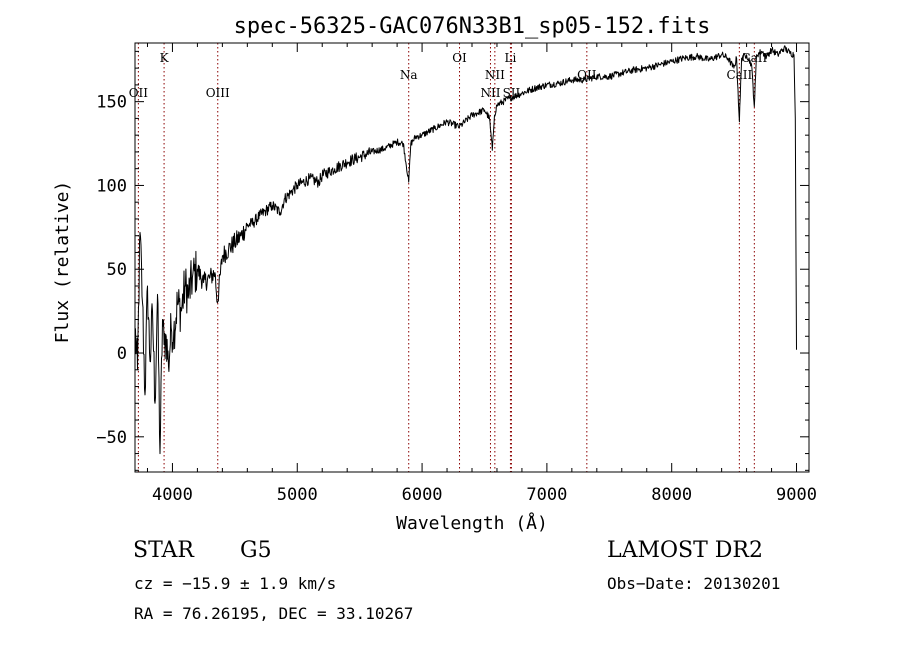 The height and width of the screenshot is (649, 900). I want to click on coordinates-readout: RA = 76.26195, DEC = 33.10267, so click(274, 613).